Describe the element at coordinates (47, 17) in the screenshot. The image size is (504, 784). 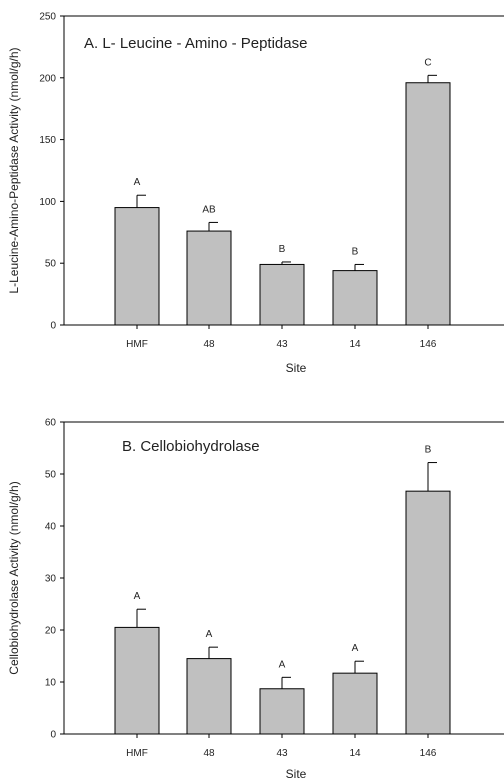
I see `y-tick-label: 250` at that location.